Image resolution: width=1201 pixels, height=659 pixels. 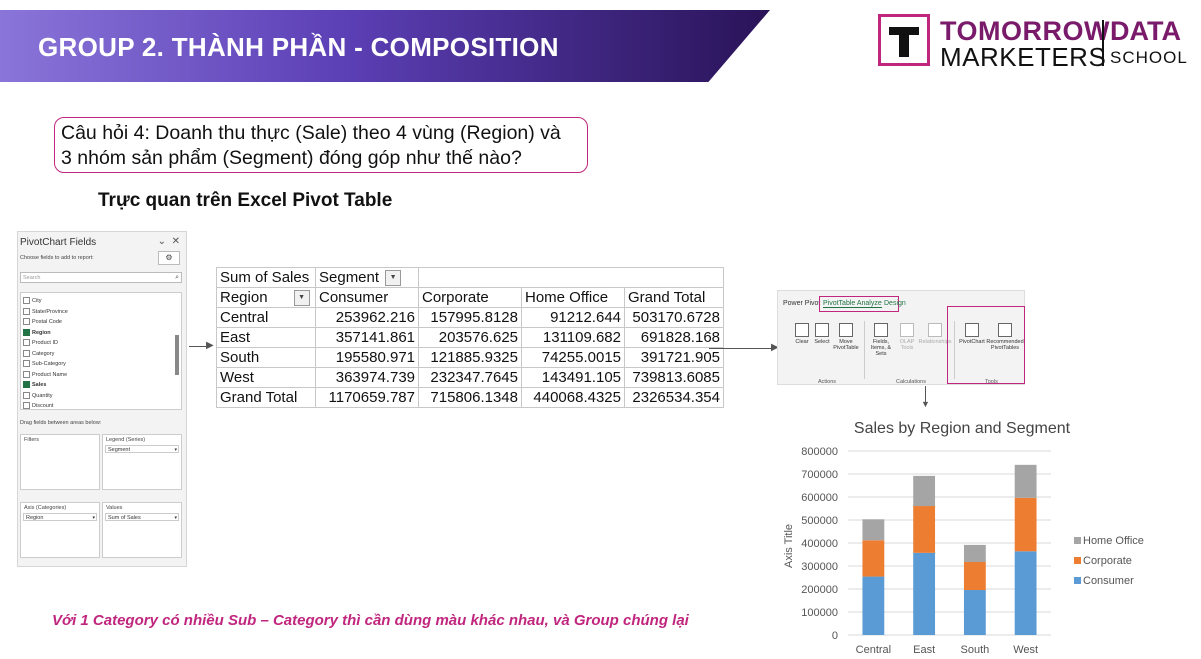 I want to click on table-cell: 121885.9325, so click(x=470, y=357).